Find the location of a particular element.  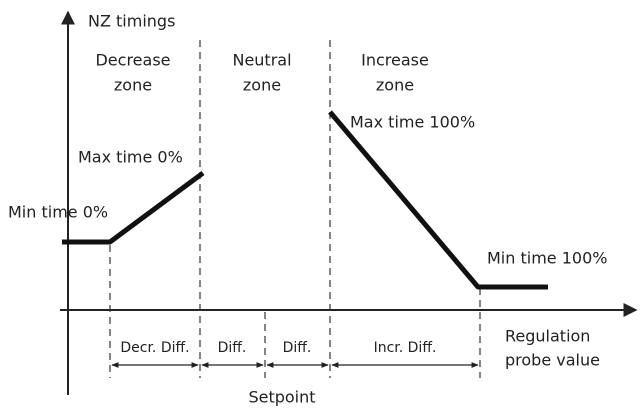

decrease-curve is located at coordinates (133, 207).